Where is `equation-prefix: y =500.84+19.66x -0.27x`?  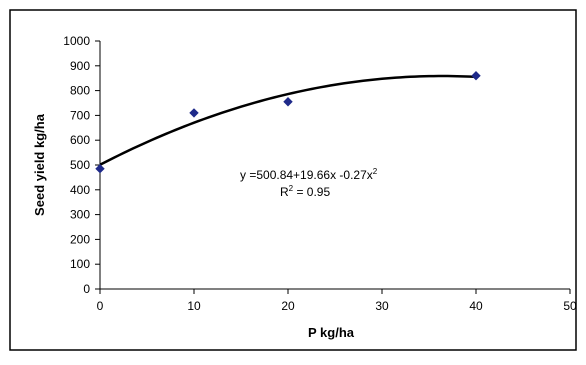 equation-prefix: y =500.84+19.66x -0.27x is located at coordinates (306, 175).